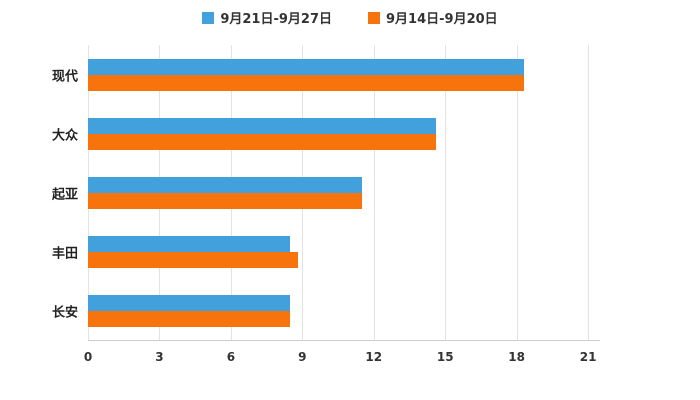 Image resolution: width=700 pixels, height=400 pixels. Describe the element at coordinates (193, 259) in the screenshot. I see `bar-丰田-series-1` at that location.